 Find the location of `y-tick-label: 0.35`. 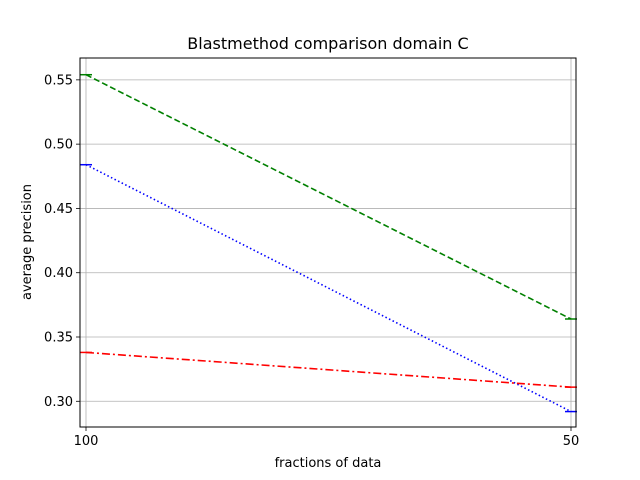

y-tick-label: 0.35 is located at coordinates (58, 338).